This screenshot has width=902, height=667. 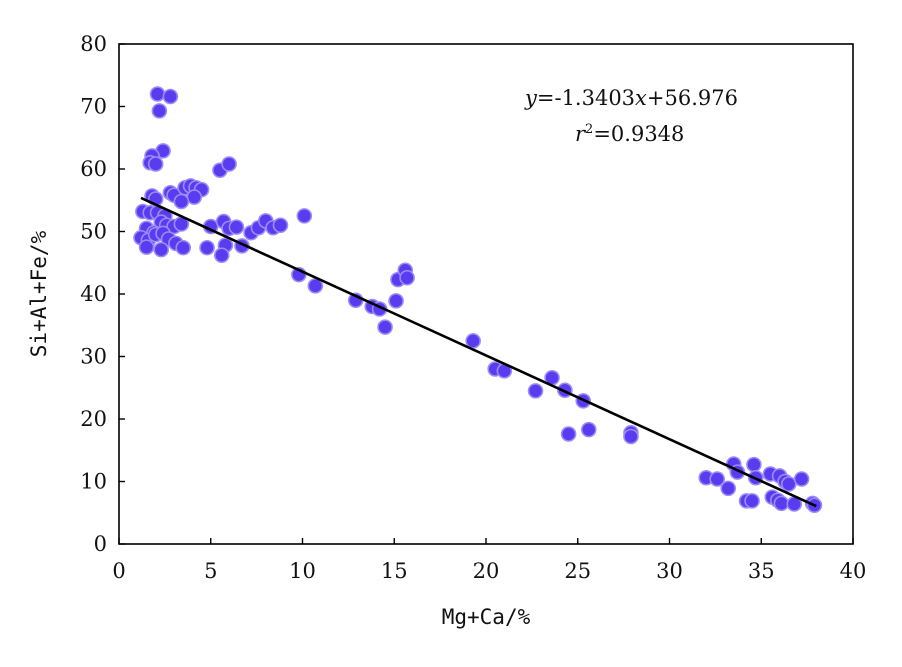 What do you see at coordinates (93, 232) in the screenshot?
I see `y-tick-label-50: 50` at bounding box center [93, 232].